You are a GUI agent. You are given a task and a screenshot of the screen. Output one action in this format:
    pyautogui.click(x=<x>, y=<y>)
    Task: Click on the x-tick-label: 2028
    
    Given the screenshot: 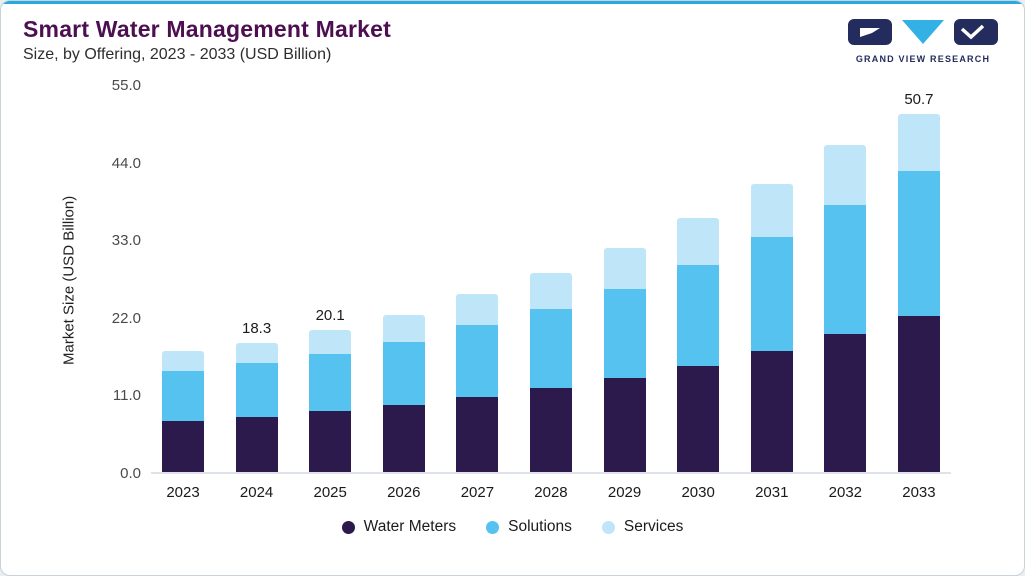 What is the action you would take?
    pyautogui.click(x=551, y=492)
    